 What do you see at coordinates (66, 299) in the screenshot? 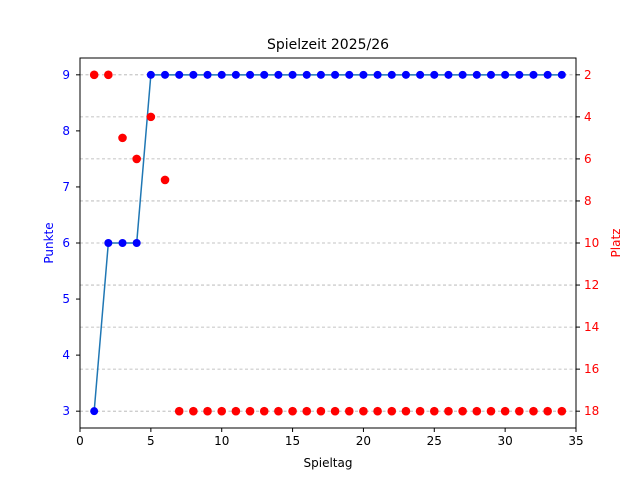
I see `left-y-tick-label: 5` at bounding box center [66, 299].